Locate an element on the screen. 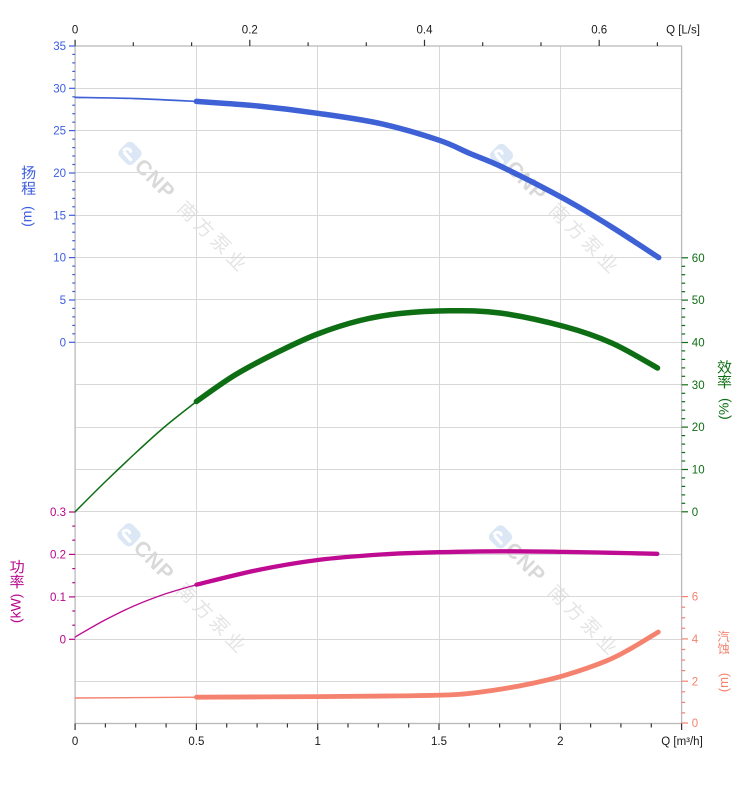  svg-text: (kW) is located at coordinates (16, 609).